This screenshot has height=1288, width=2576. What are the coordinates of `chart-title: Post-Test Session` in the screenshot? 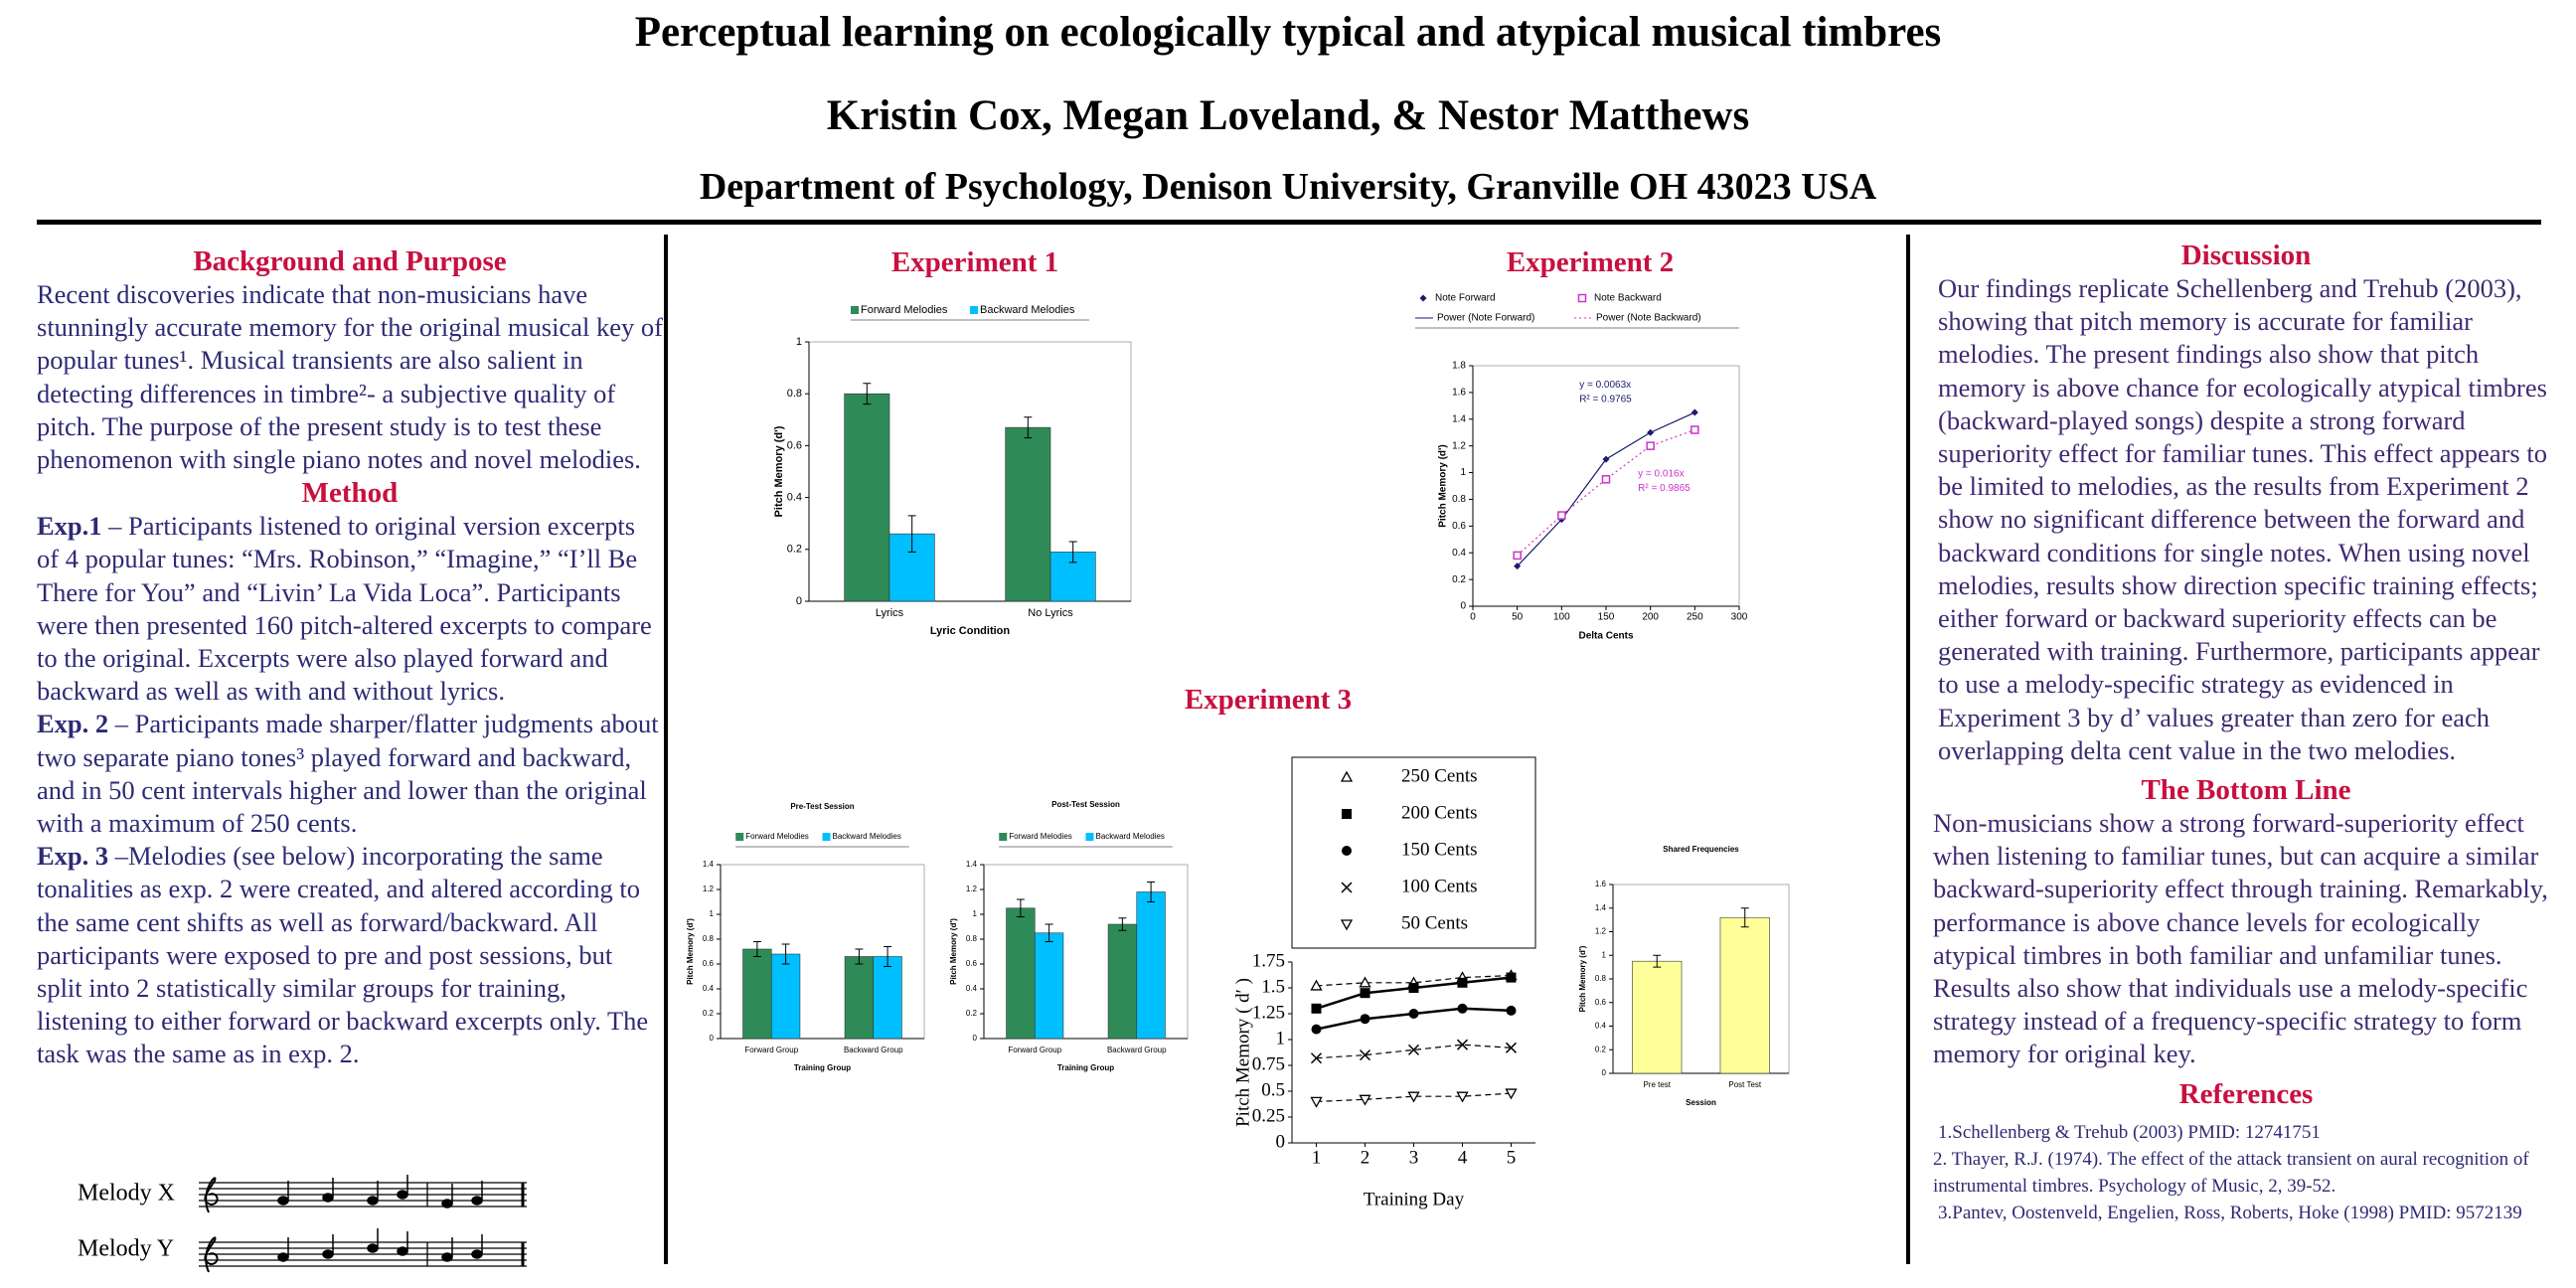 It's located at (1085, 804).